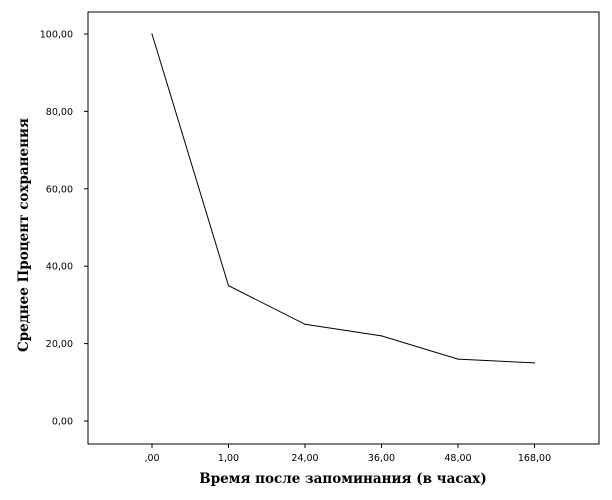 The height and width of the screenshot is (500, 612). I want to click on x-tick-label: 24,00, so click(304, 458).